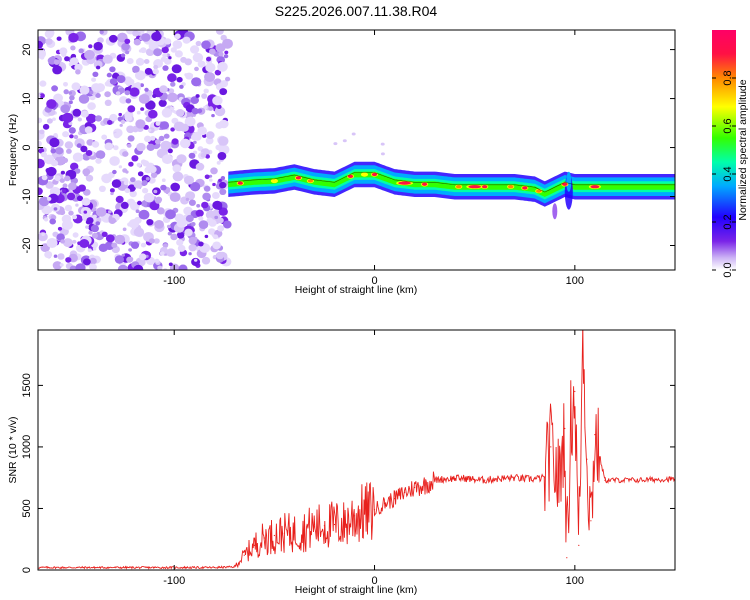 Image resolution: width=750 pixels, height=600 pixels. I want to click on y-tick-label: -10, so click(27, 197).